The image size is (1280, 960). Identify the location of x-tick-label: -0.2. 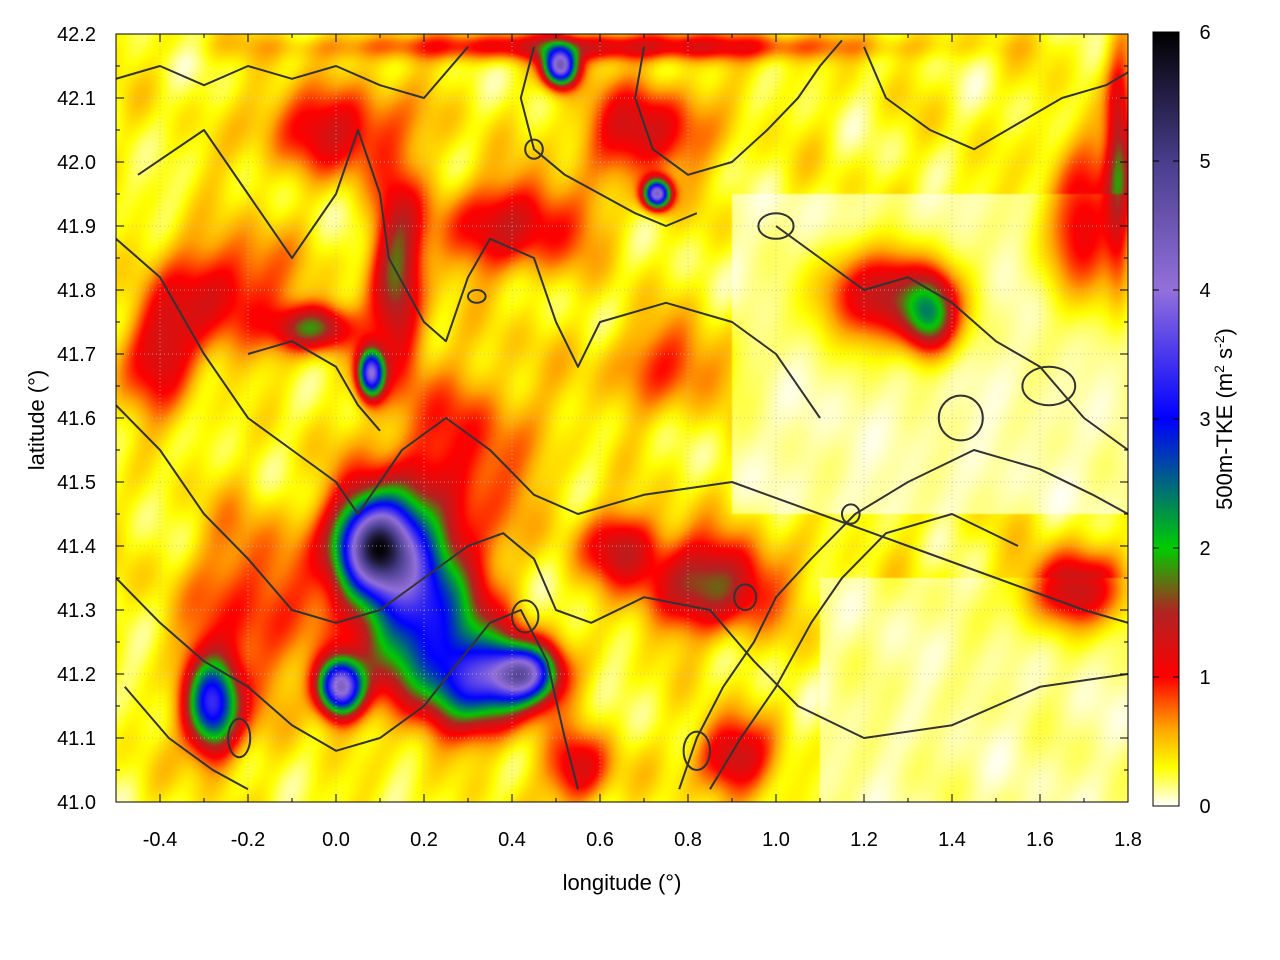
(248, 840).